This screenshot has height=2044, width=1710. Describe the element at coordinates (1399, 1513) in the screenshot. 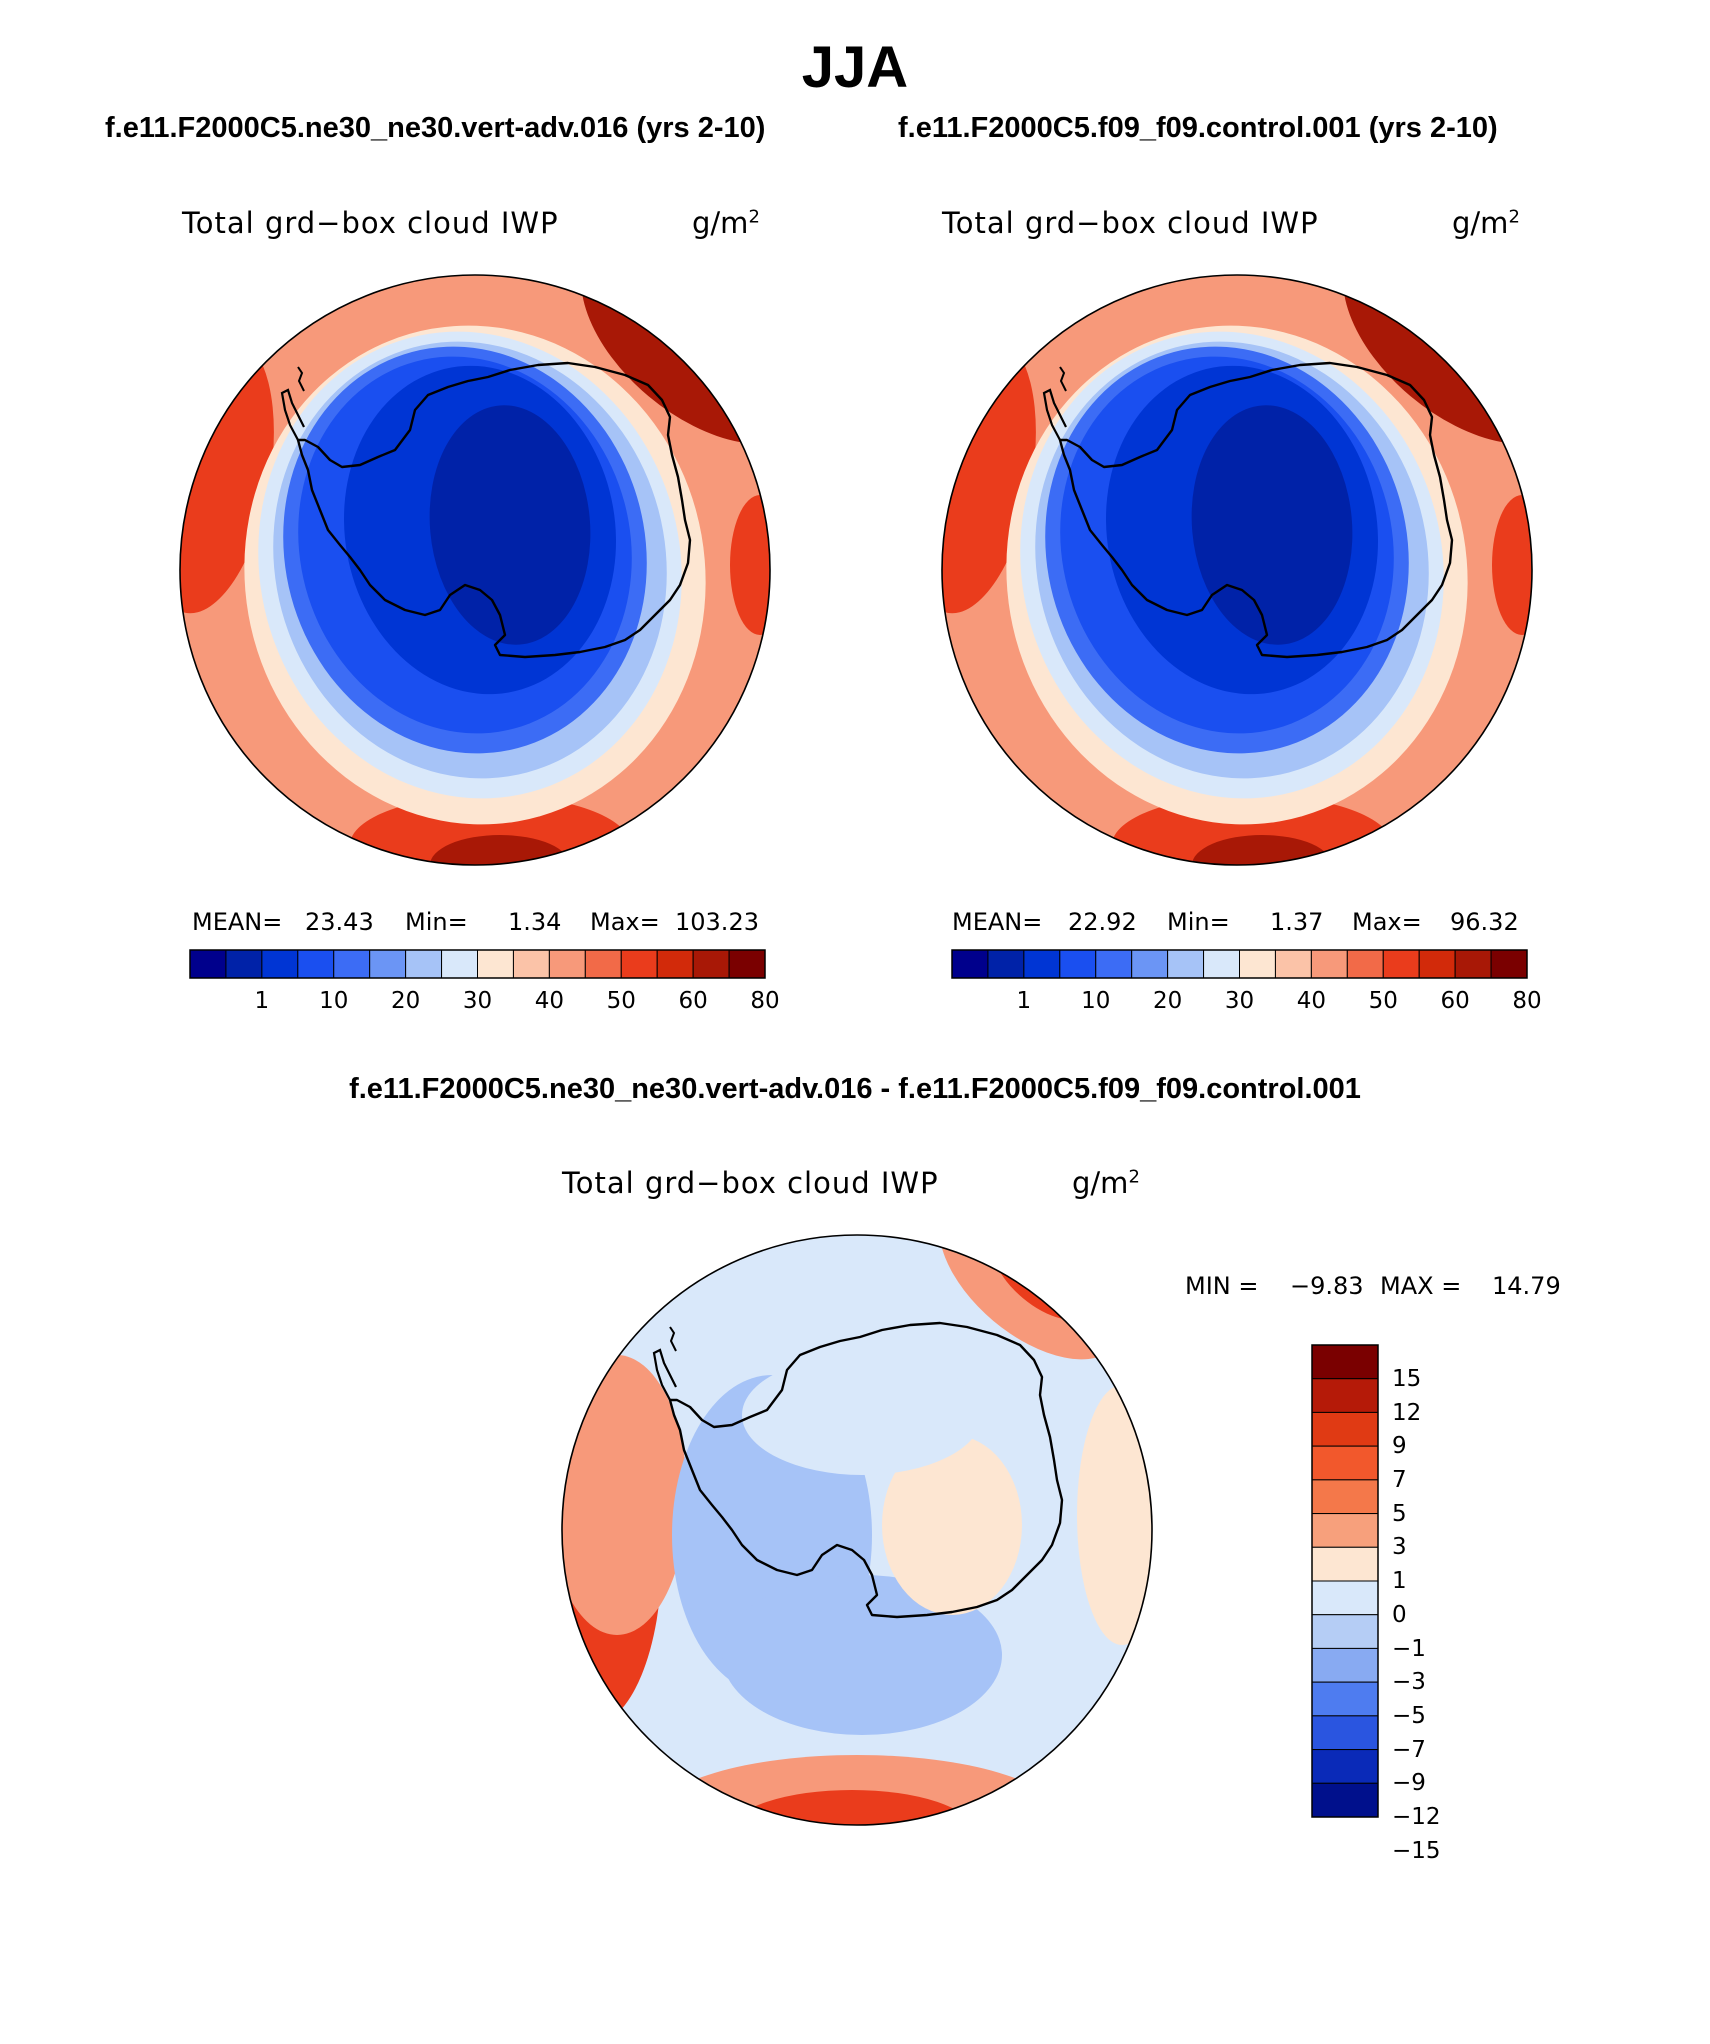

I see `colorbar-tick-label: 5` at that location.